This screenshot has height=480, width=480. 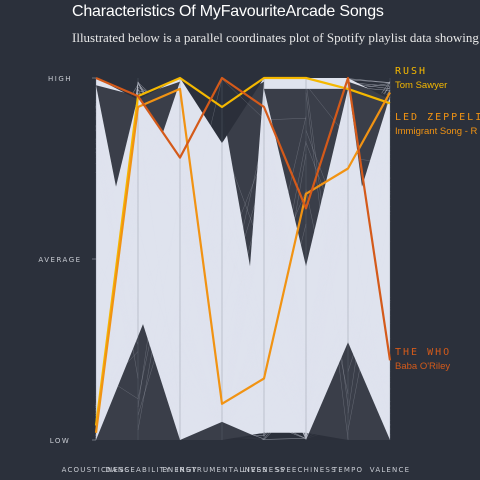 What do you see at coordinates (422, 366) in the screenshot?
I see `series-song-label: Baba O'Riley` at bounding box center [422, 366].